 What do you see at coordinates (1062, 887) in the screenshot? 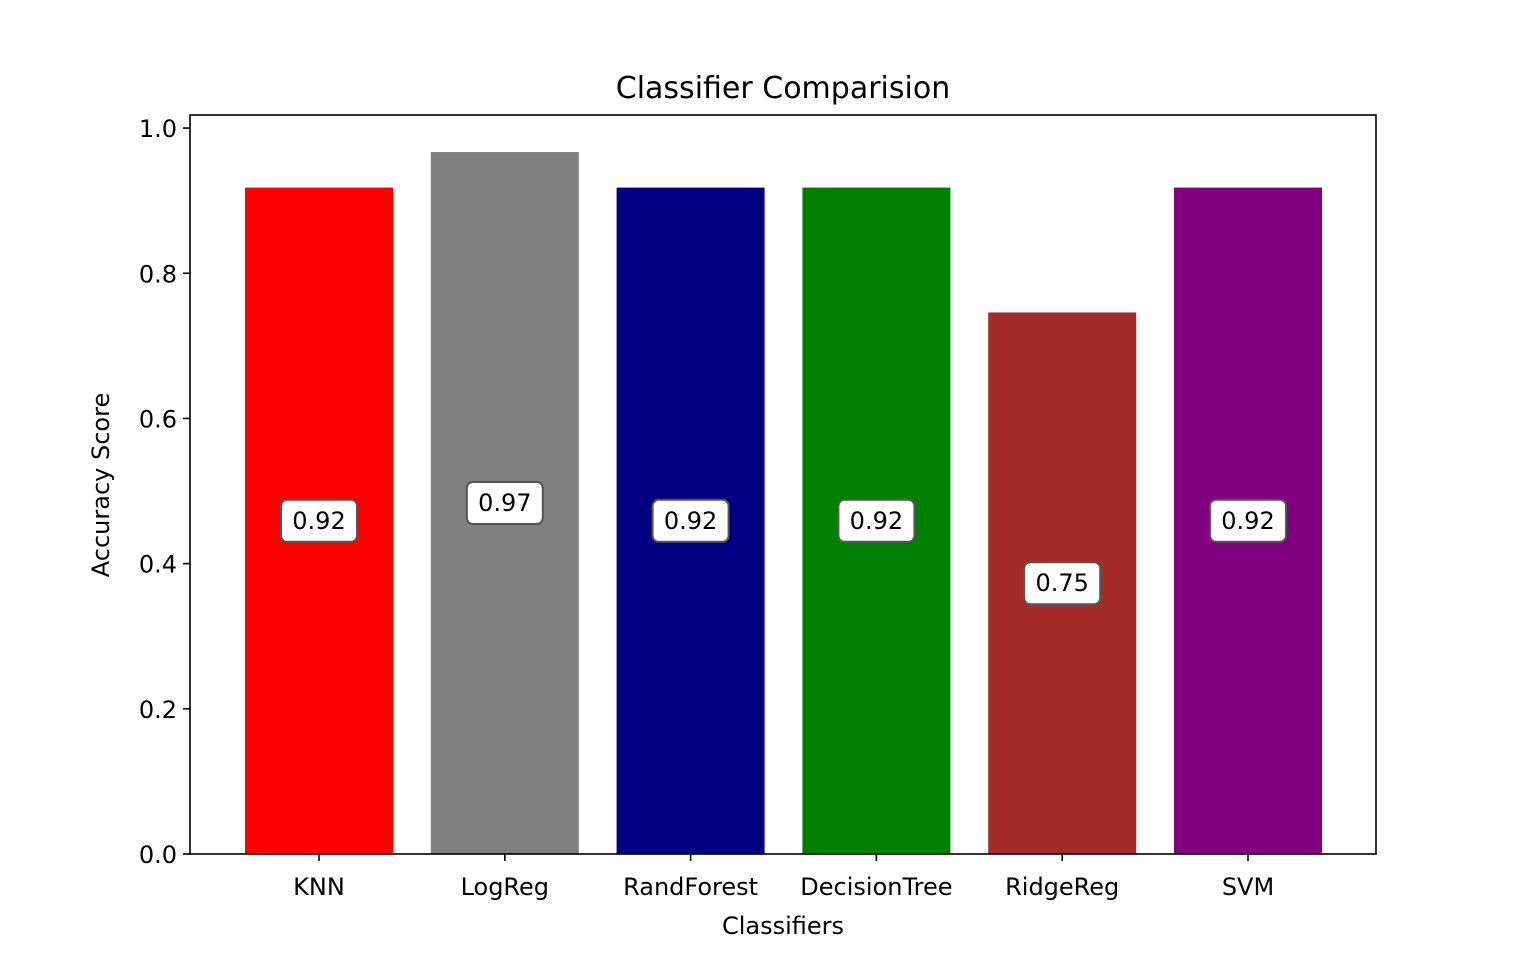
I see `x-tick-label-ridgereg: RidgeReg` at bounding box center [1062, 887].